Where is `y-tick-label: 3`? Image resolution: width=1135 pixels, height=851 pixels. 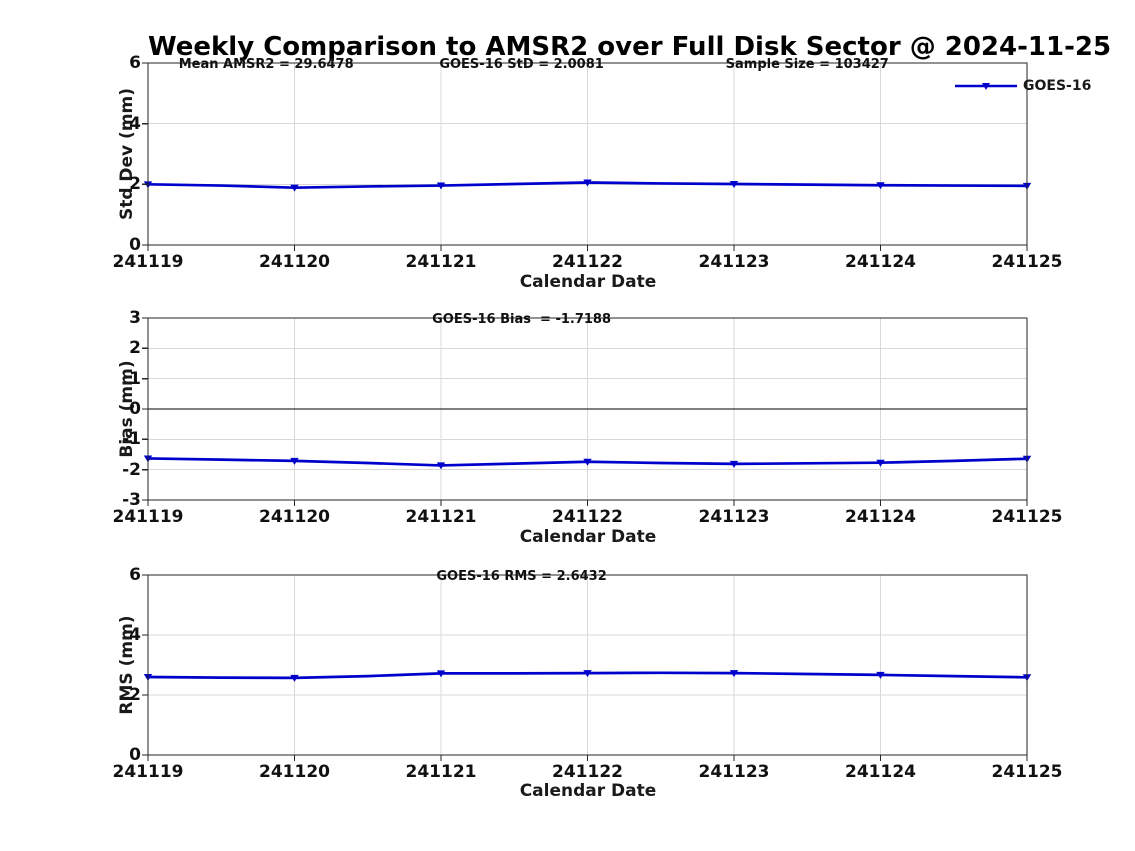
y-tick-label: 3 is located at coordinates (135, 318).